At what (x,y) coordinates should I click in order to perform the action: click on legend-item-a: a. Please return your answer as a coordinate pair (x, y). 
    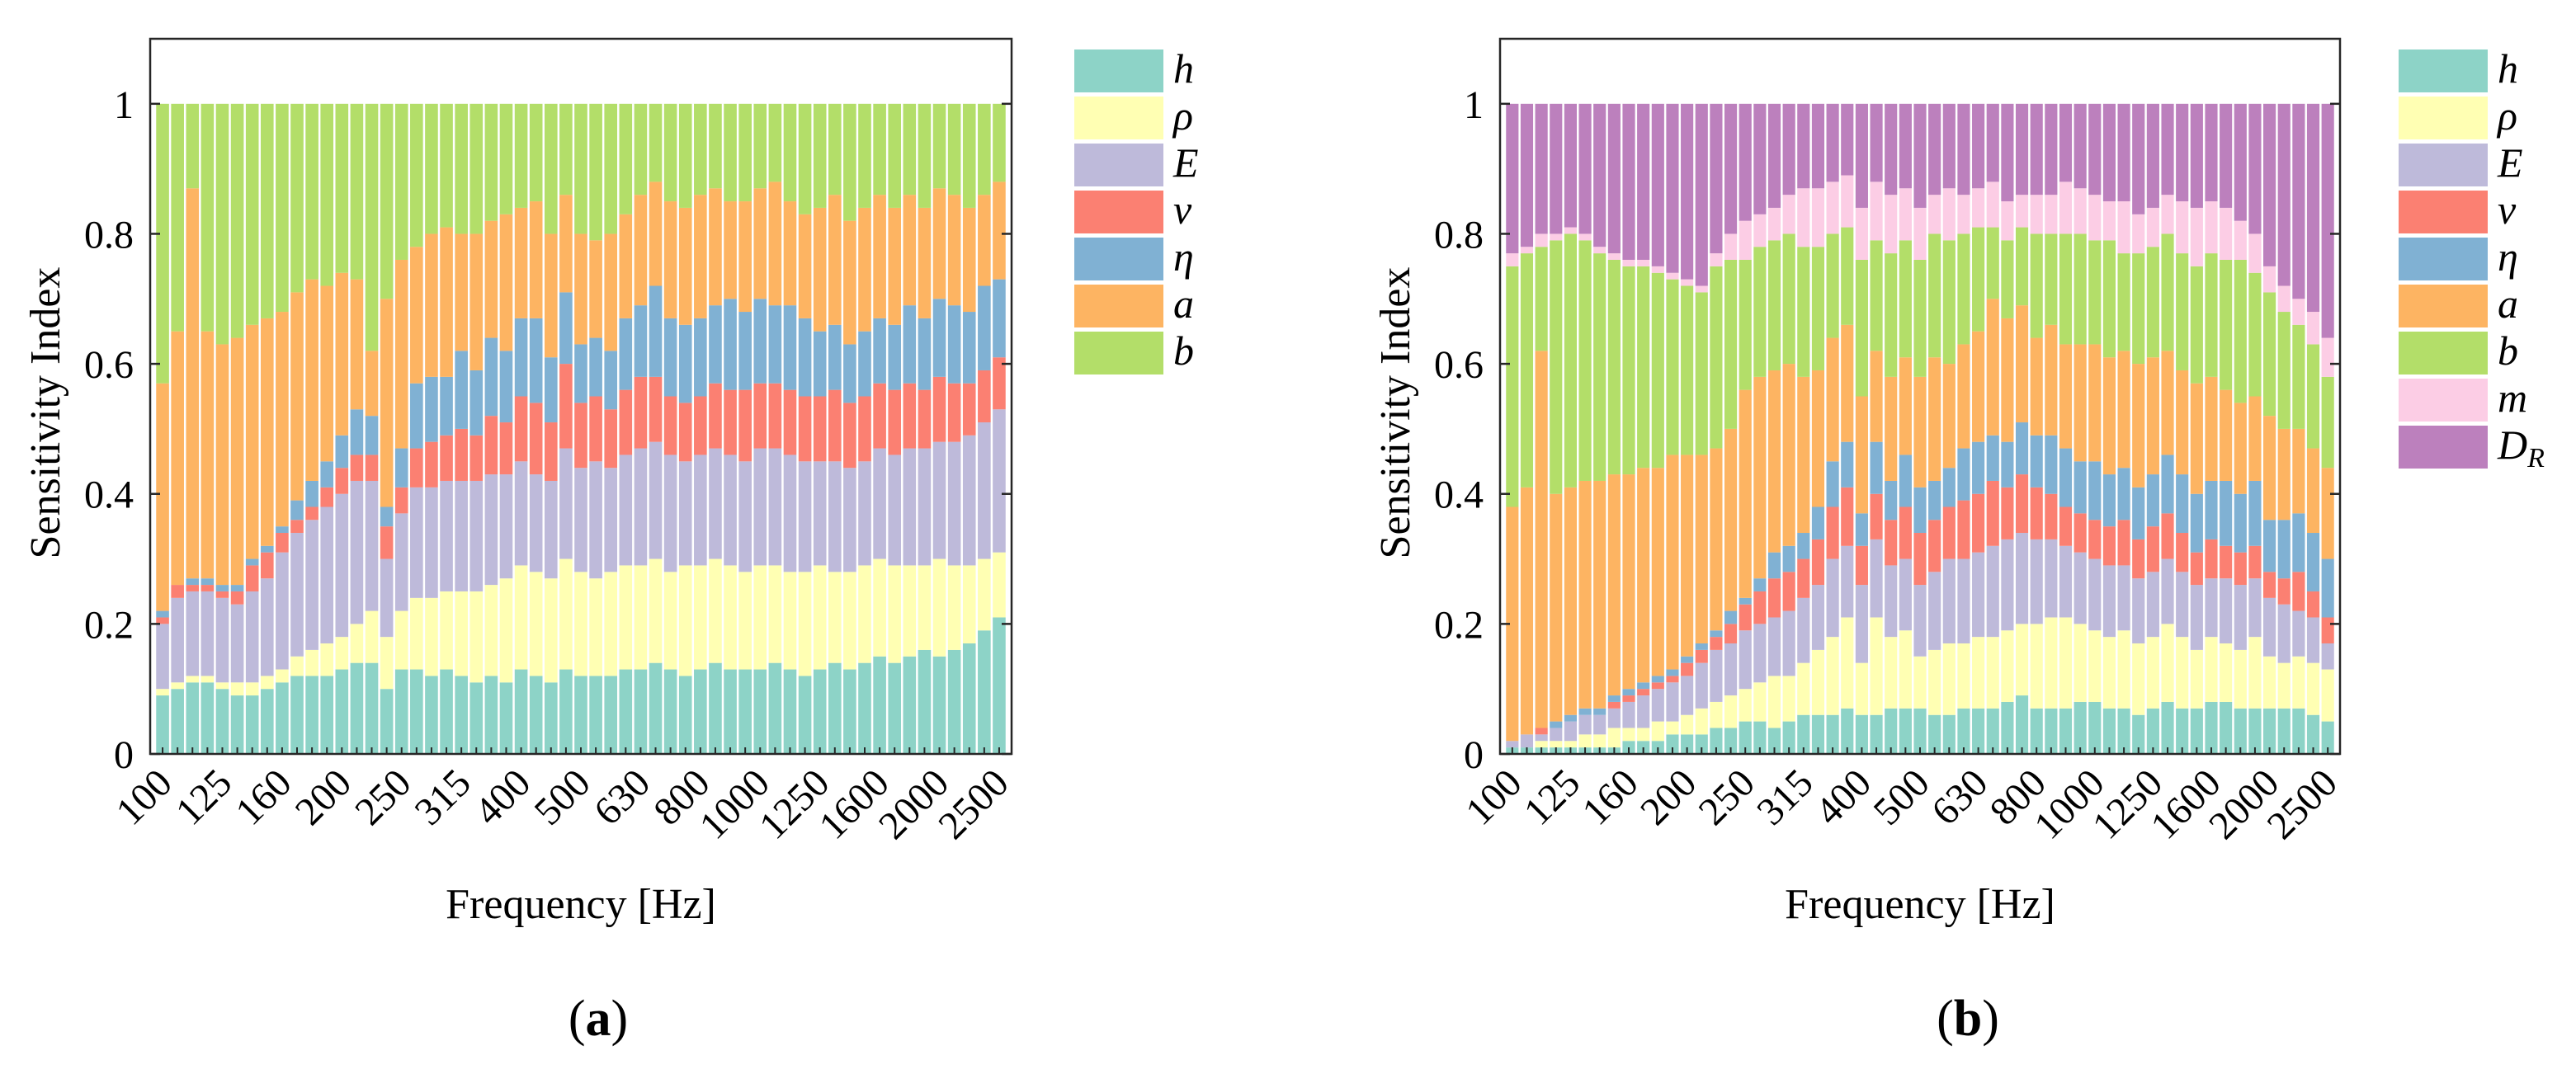
    Looking at the image, I should click on (2458, 303).